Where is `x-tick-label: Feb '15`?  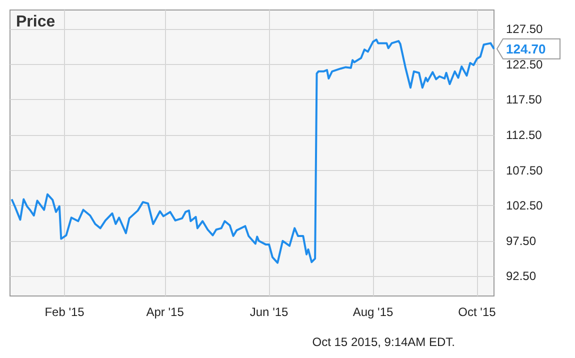 x-tick-label: Feb '15 is located at coordinates (64, 312).